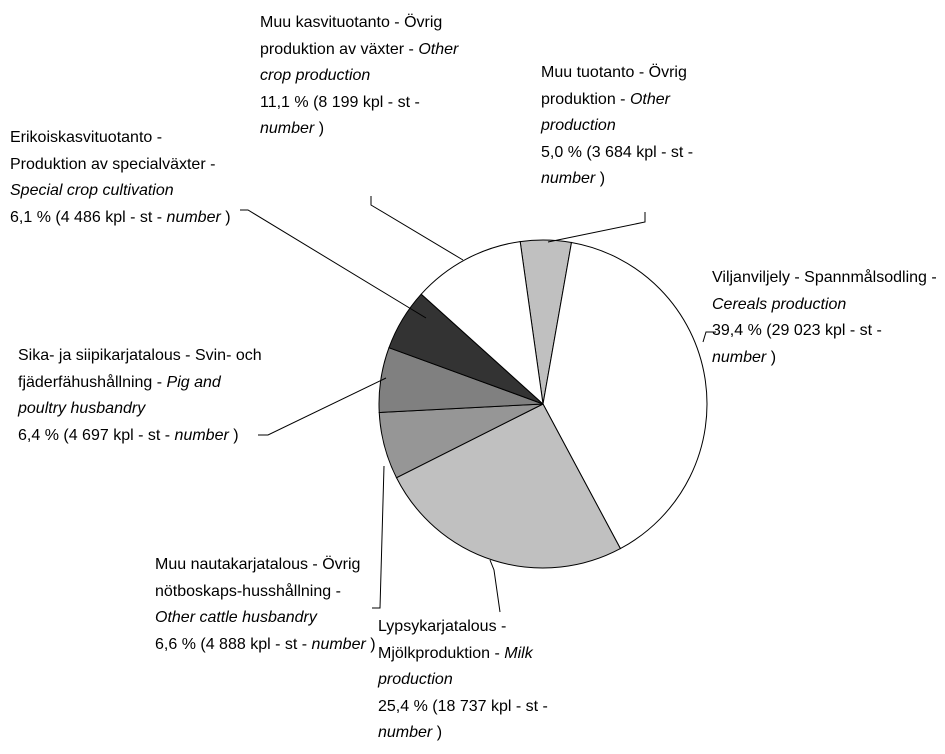 Image resolution: width=945 pixels, height=754 pixels. What do you see at coordinates (614, 86) in the screenshot?
I see `label-text: Muu tuotanto - Övrig produktion -` at bounding box center [614, 86].